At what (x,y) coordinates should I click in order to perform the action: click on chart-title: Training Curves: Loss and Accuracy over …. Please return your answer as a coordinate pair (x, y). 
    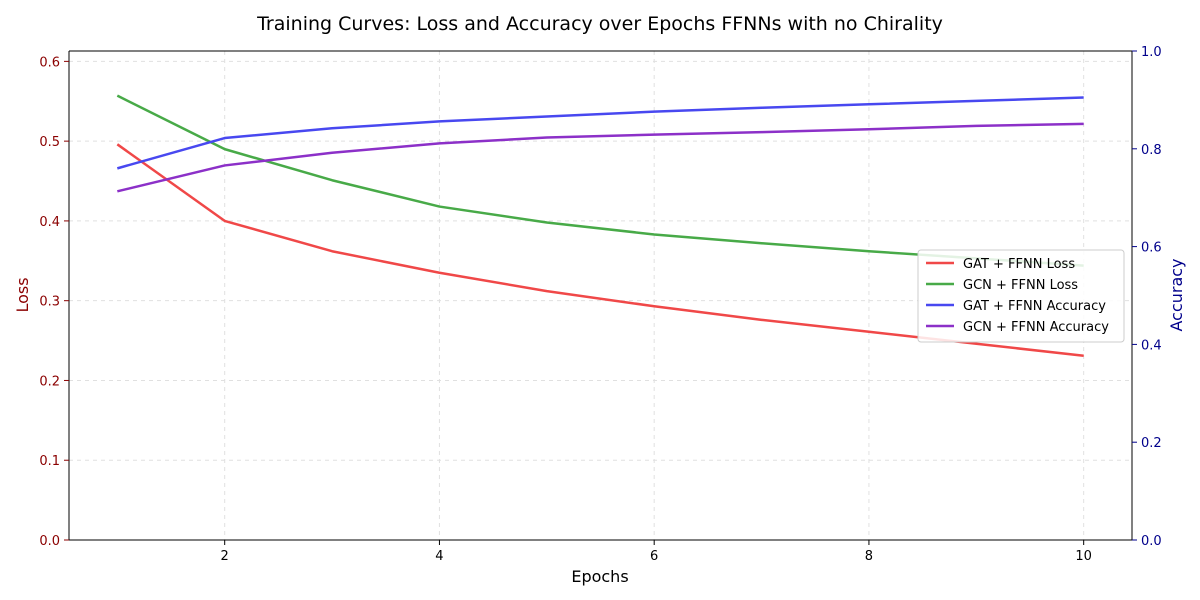
    Looking at the image, I should click on (599, 24).